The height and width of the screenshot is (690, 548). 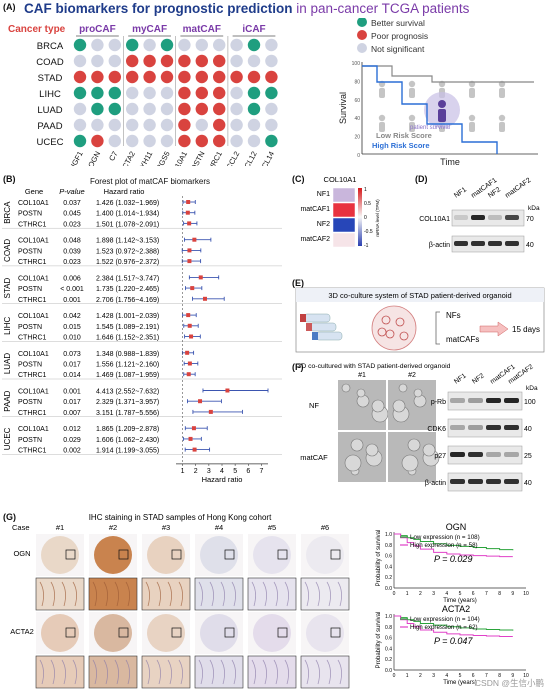 What do you see at coordinates (115, 93) in the screenshot?
I see `matrix-dot-LIHC-C7` at bounding box center [115, 93].